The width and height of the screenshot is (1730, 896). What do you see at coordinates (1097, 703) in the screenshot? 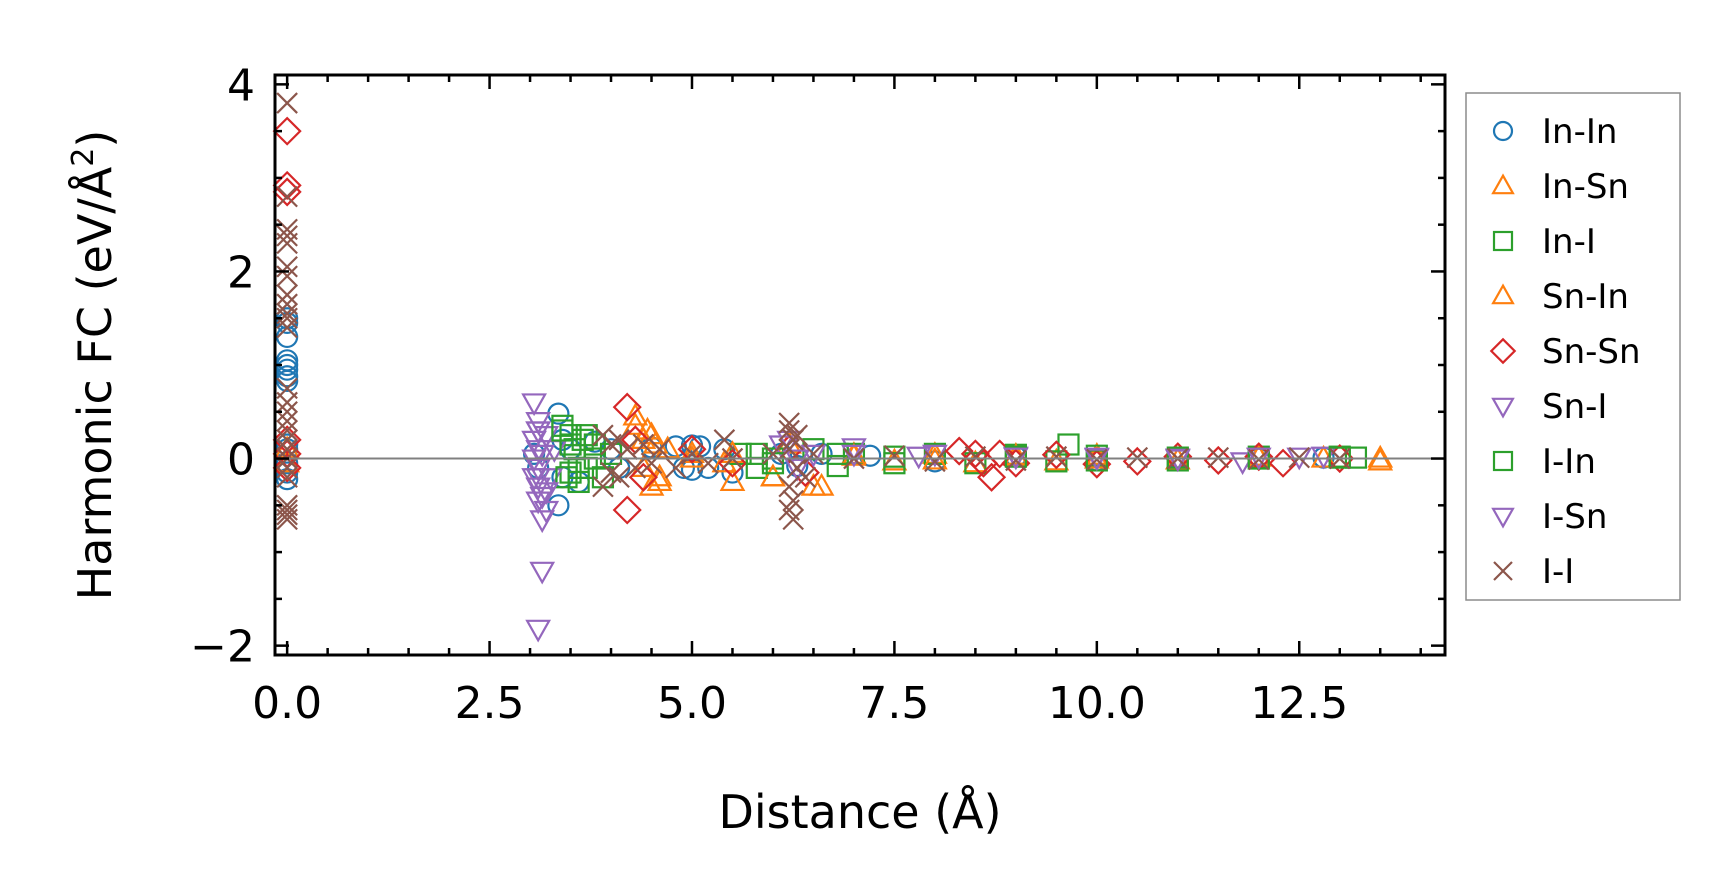
I see `x-tick-label: 10.0` at bounding box center [1097, 703].